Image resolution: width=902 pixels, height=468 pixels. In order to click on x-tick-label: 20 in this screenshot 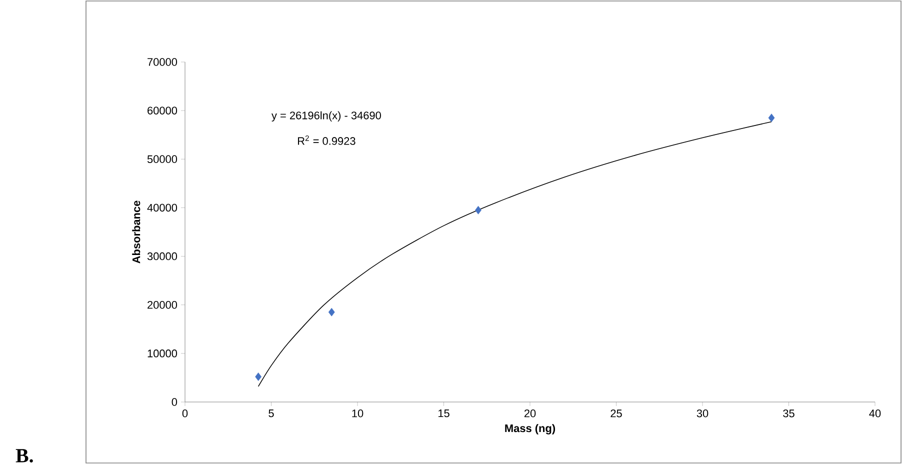, I will do `click(530, 414)`.